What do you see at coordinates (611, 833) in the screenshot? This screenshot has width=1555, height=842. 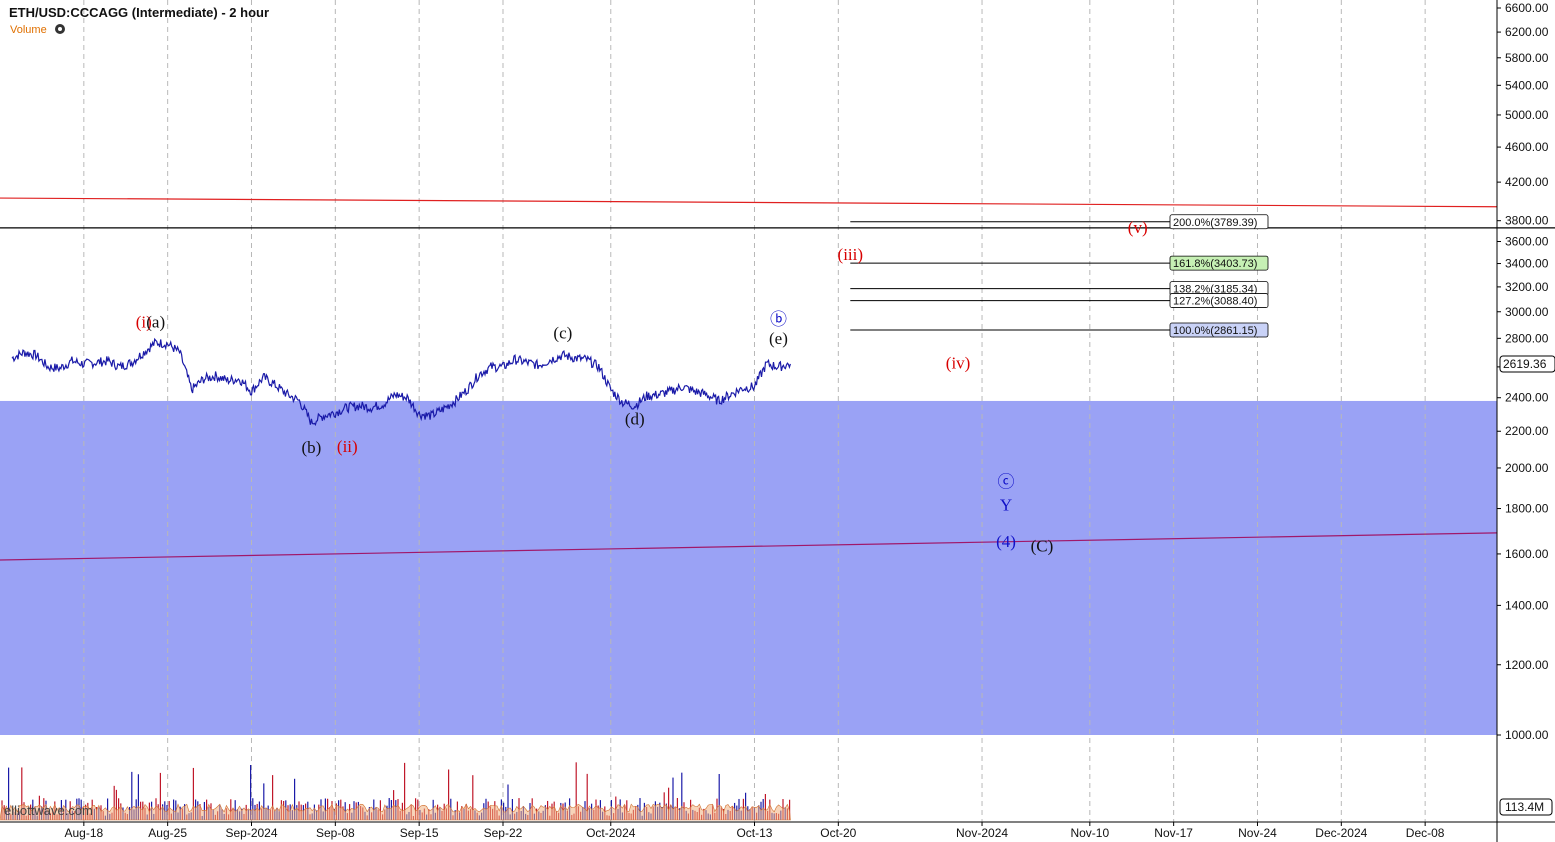 I see `x-tick-label: Oct-2024` at bounding box center [611, 833].